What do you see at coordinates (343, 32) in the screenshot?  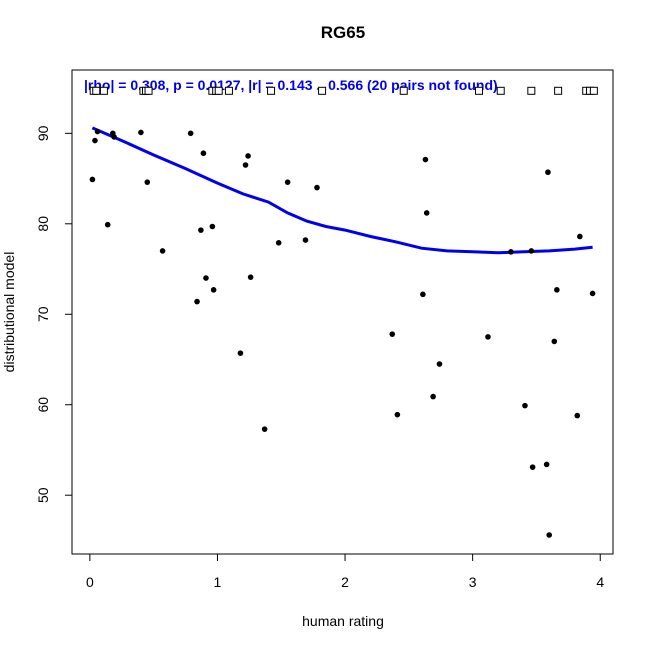 I see `chart-title: RG65` at bounding box center [343, 32].